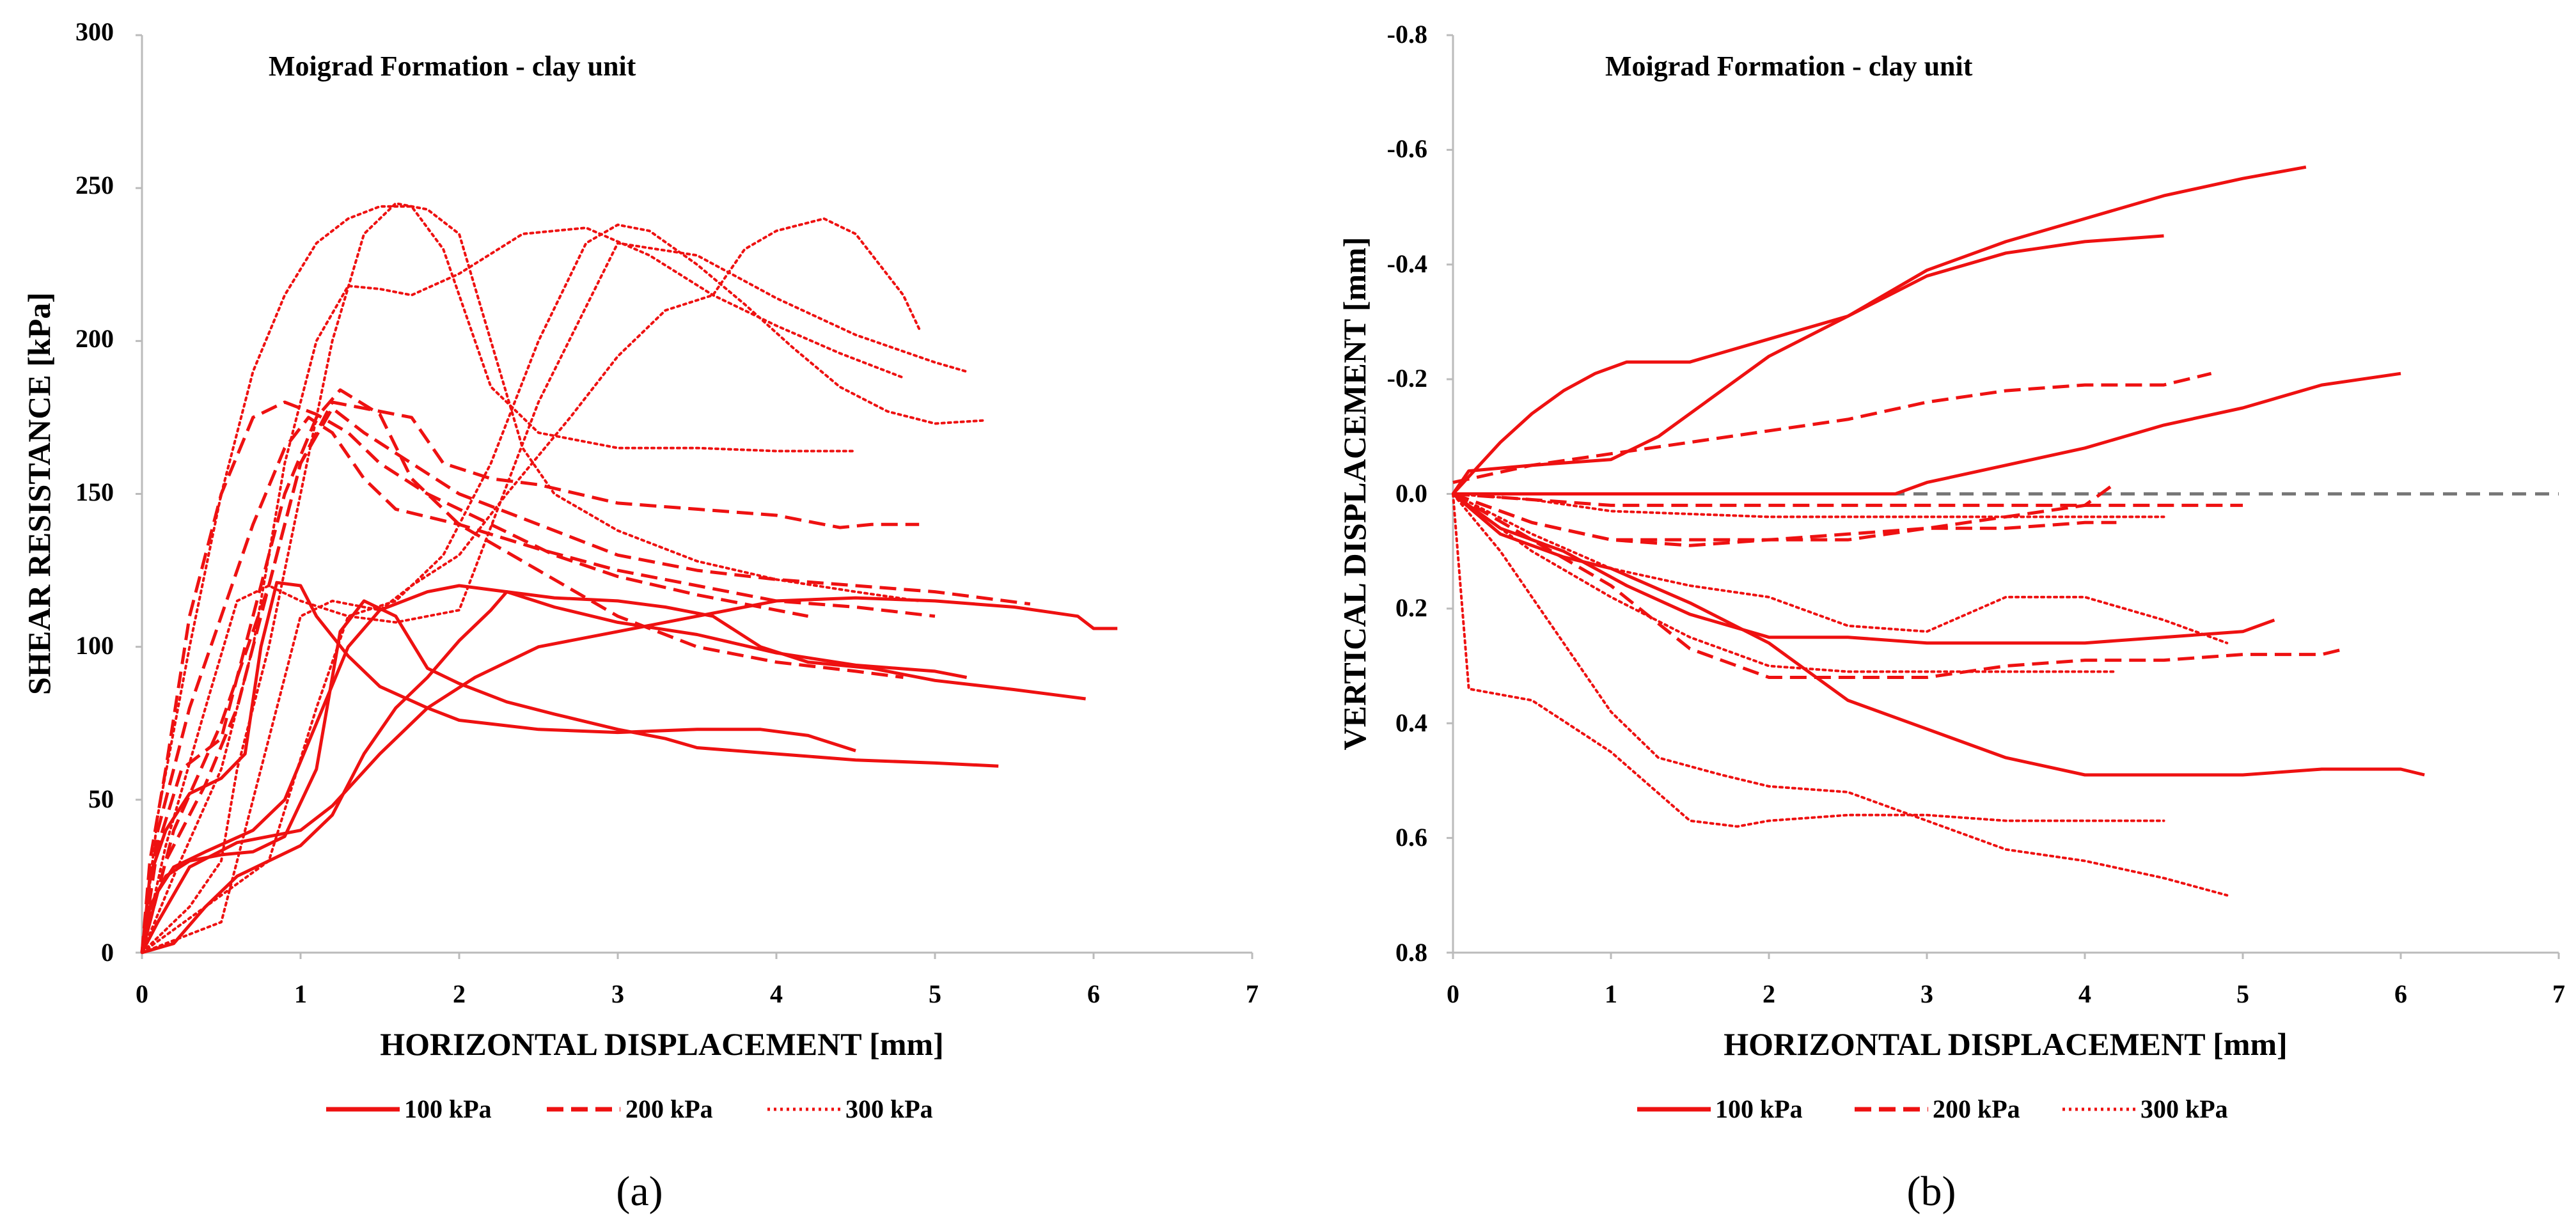  What do you see at coordinates (1769, 994) in the screenshot?
I see `panel-b-x-tick: 2` at bounding box center [1769, 994].